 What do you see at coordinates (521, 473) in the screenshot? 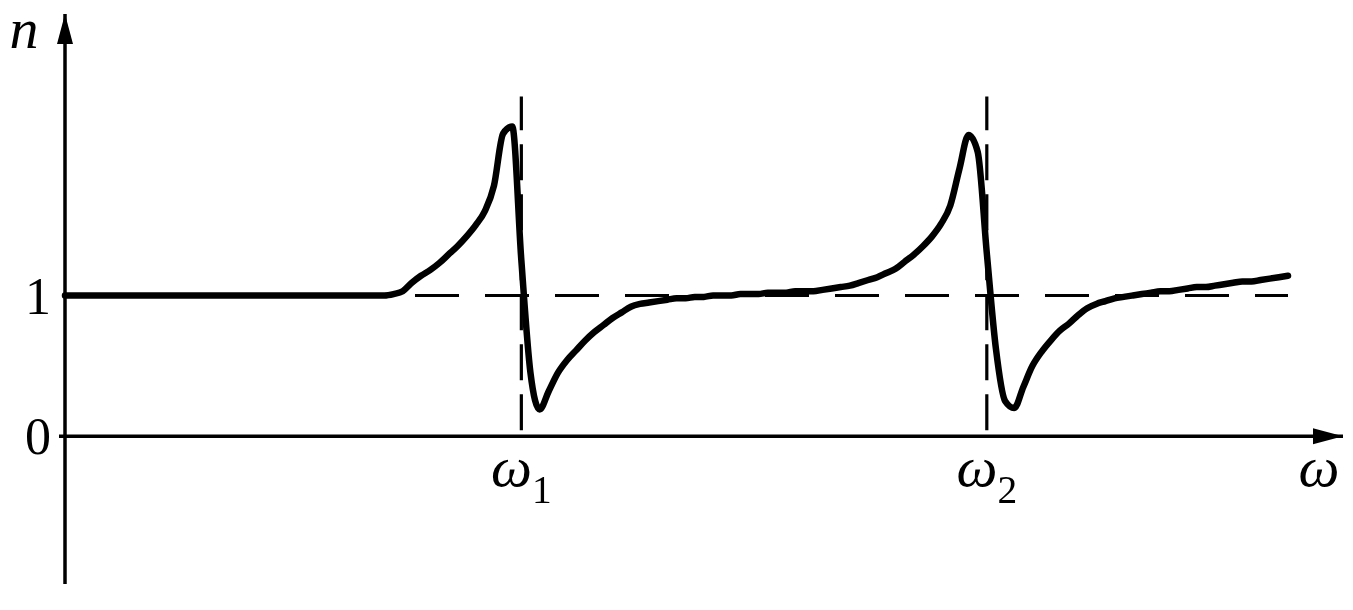
I see `x-tick-label: ω$_{1}$` at bounding box center [521, 473].